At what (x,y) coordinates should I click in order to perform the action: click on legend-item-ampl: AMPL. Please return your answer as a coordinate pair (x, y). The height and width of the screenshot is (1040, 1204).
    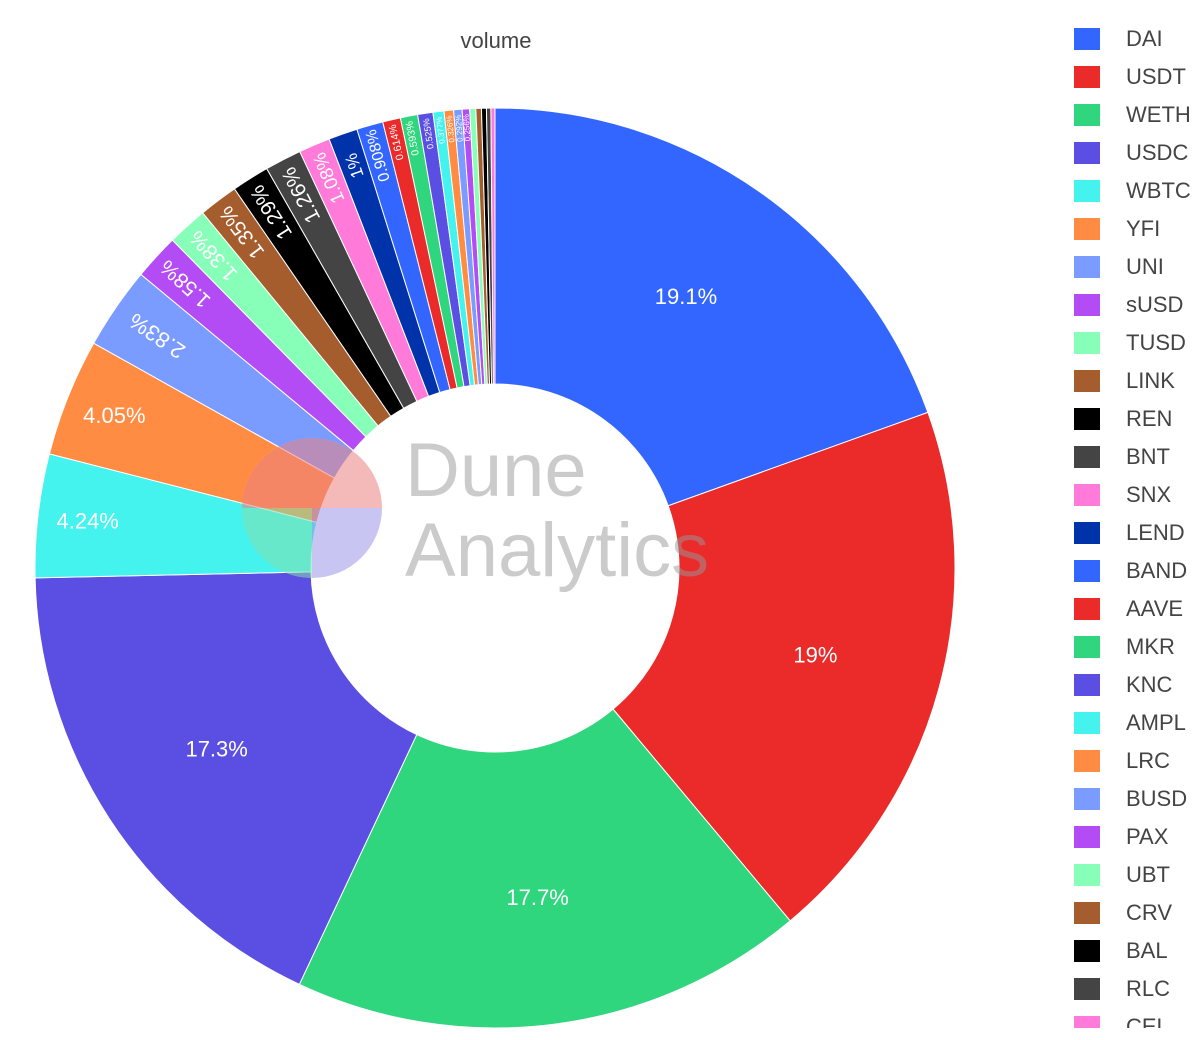
    Looking at the image, I should click on (1128, 723).